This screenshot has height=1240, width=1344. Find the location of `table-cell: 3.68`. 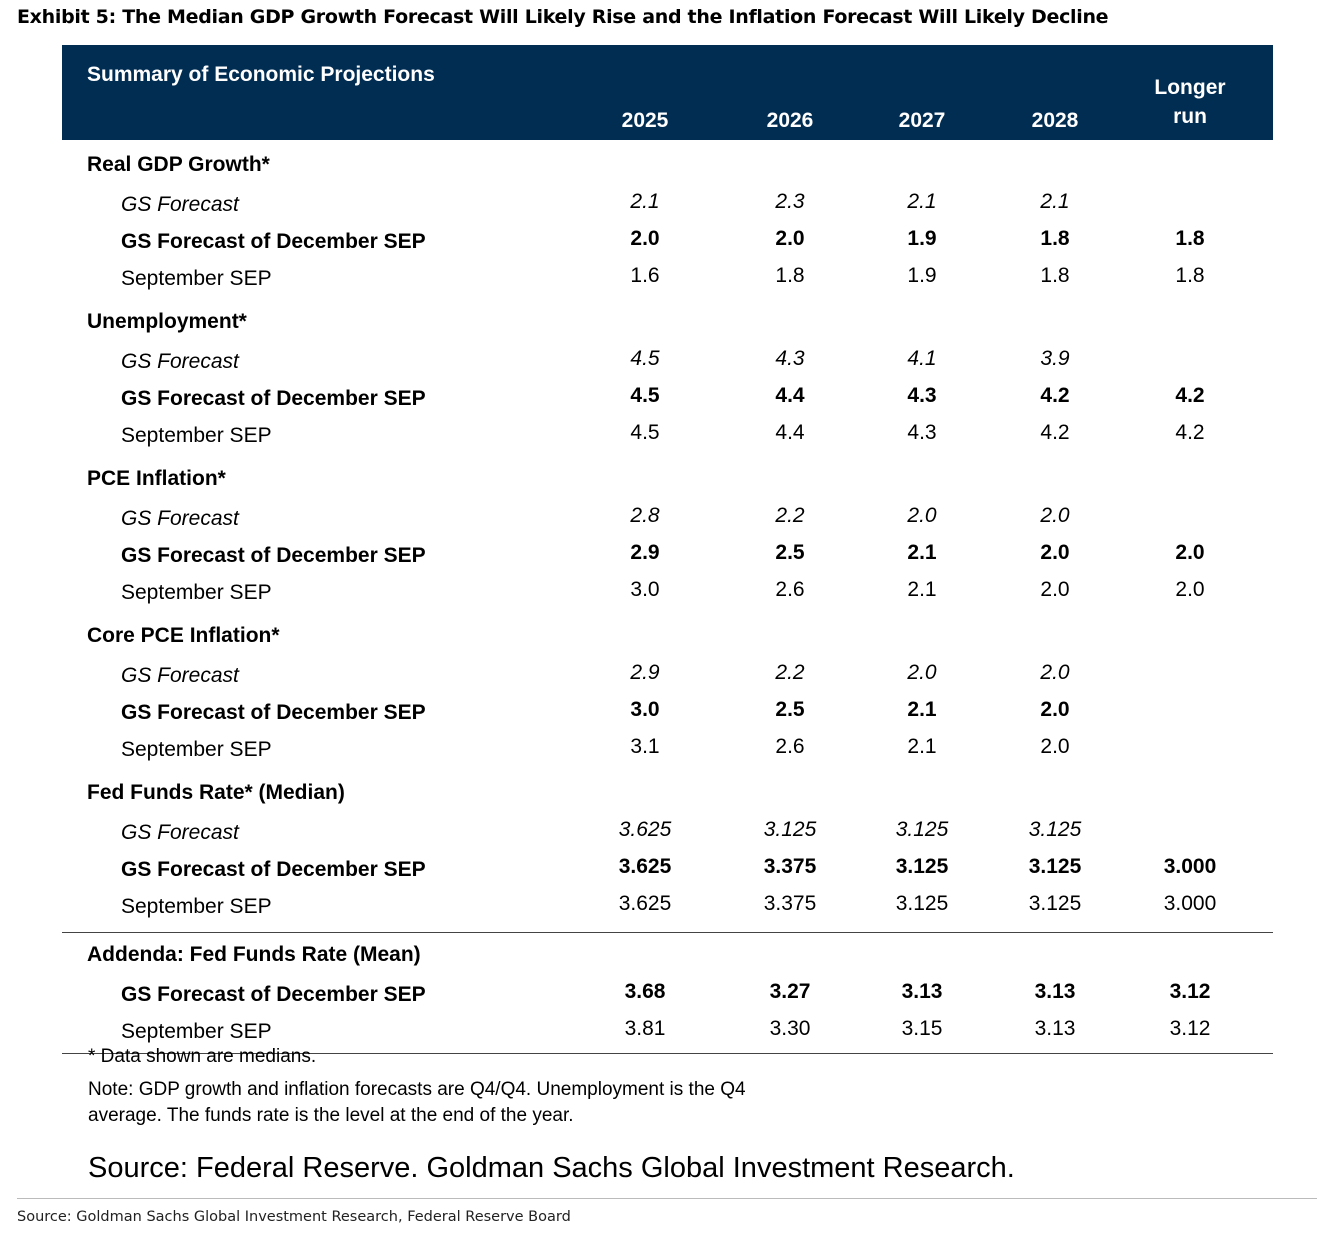

table-cell: 3.68 is located at coordinates (645, 991).